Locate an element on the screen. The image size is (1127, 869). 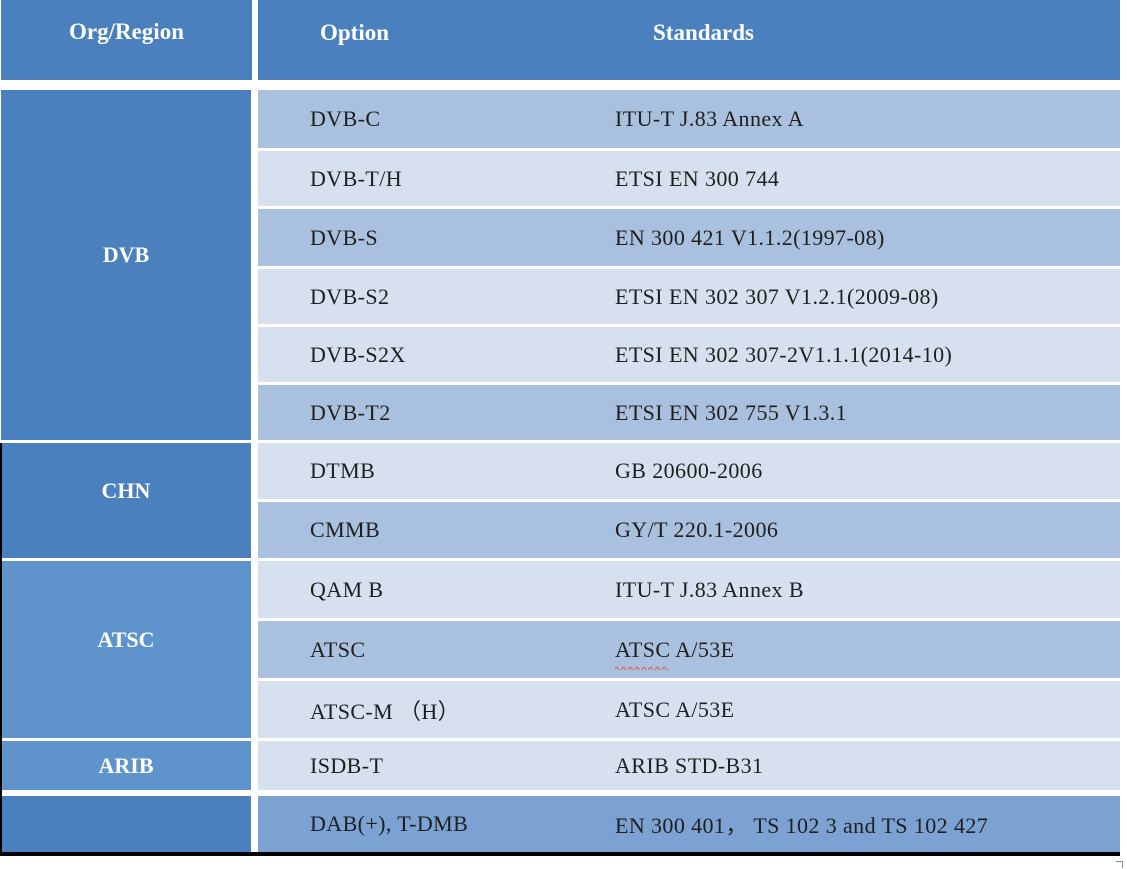
option-cell: DVB-S is located at coordinates (344, 237).